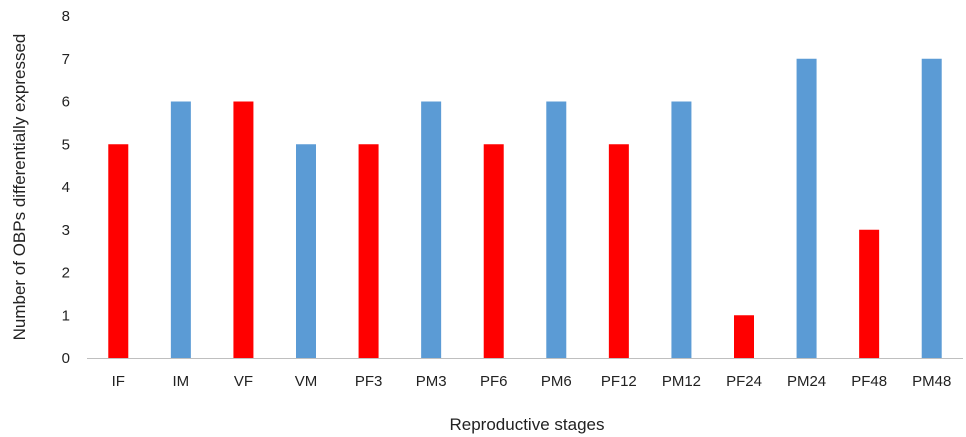 The height and width of the screenshot is (437, 966). What do you see at coordinates (368, 251) in the screenshot?
I see `bar-pf3` at bounding box center [368, 251].